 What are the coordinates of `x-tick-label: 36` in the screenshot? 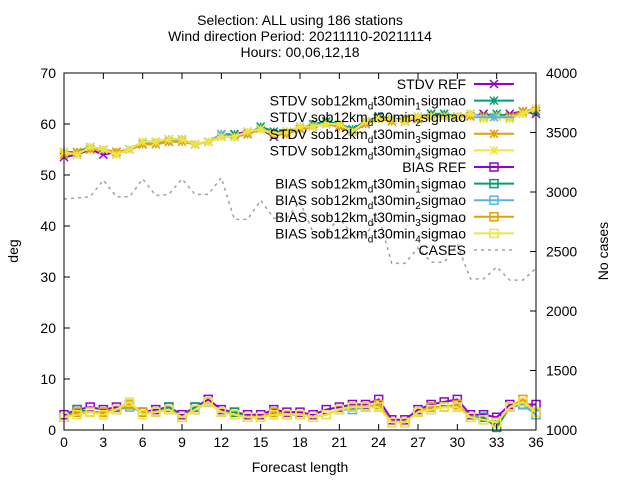 It's located at (536, 442).